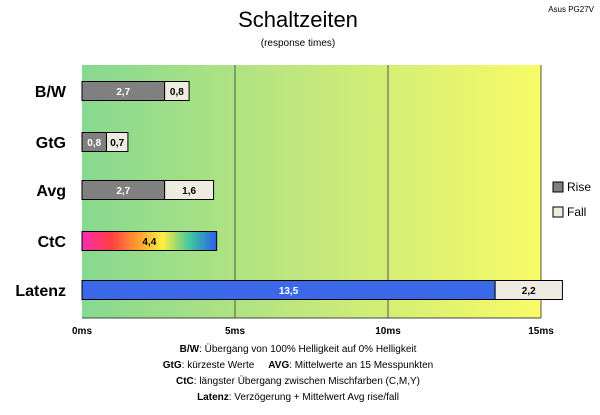  I want to click on note-latenz-text: : Verzögerung + Mittelwert Avg rise/fall, so click(314, 397).